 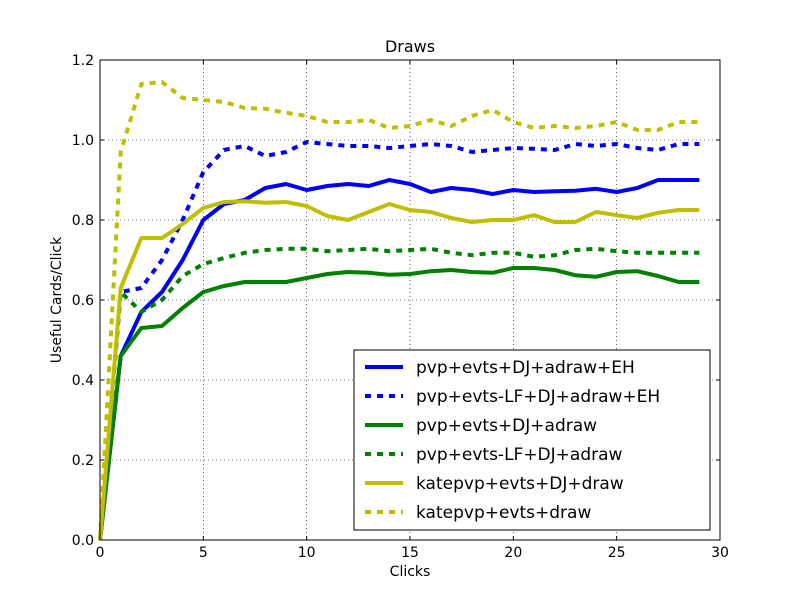 What do you see at coordinates (520, 484) in the screenshot?
I see `legend-label: katepvp+evts+DJ+draw` at bounding box center [520, 484].